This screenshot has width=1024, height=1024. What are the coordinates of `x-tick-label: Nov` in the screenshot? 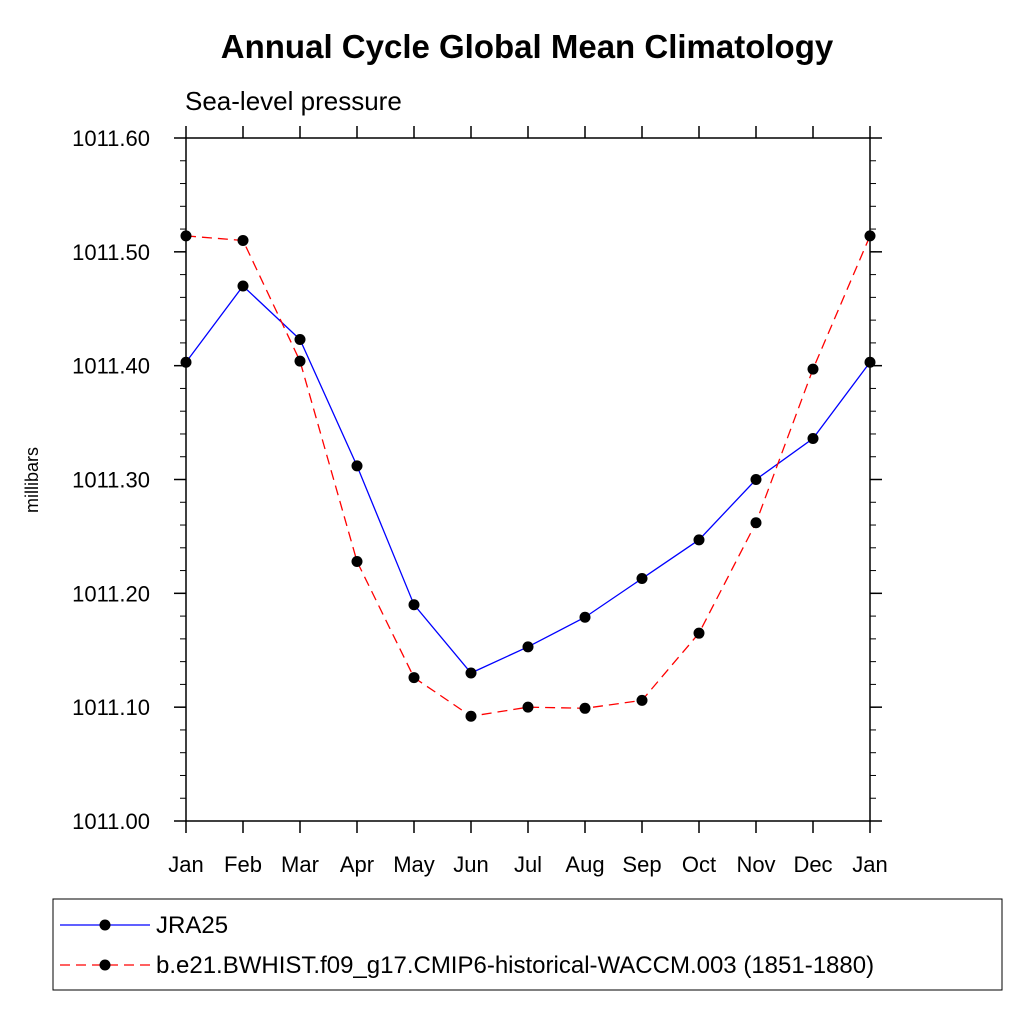 It's located at (755, 864).